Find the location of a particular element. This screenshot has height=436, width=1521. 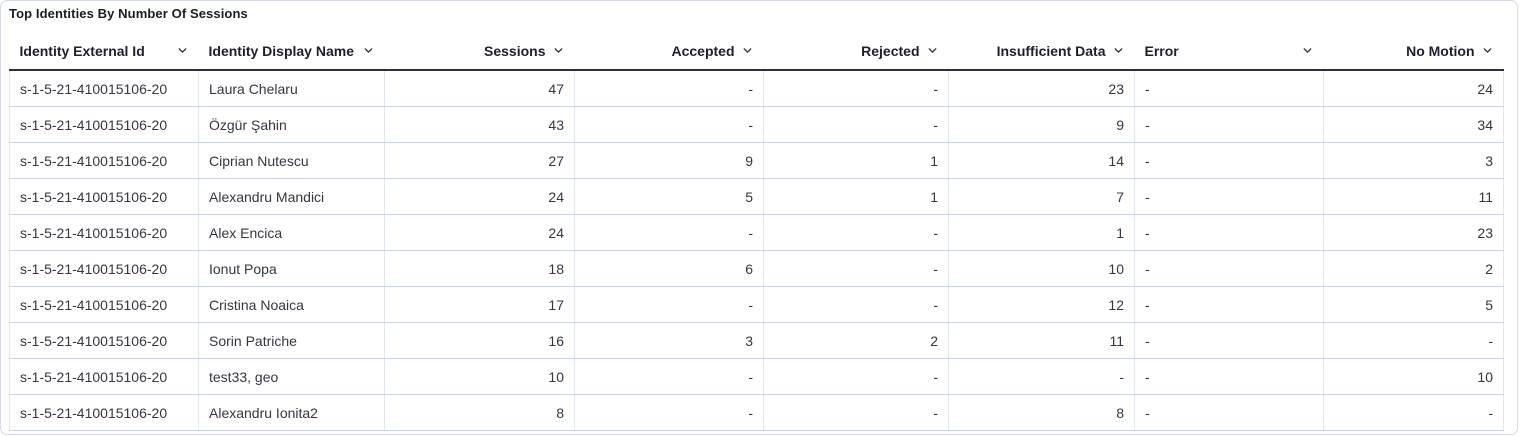

cell-insufficient-data: 14 is located at coordinates (1041, 160).